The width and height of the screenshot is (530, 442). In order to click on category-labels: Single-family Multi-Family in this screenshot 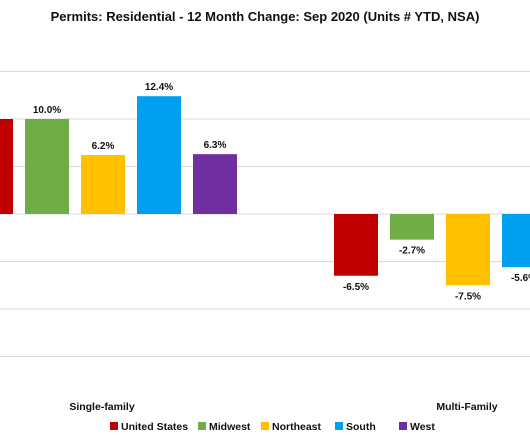, I will do `click(283, 407)`.